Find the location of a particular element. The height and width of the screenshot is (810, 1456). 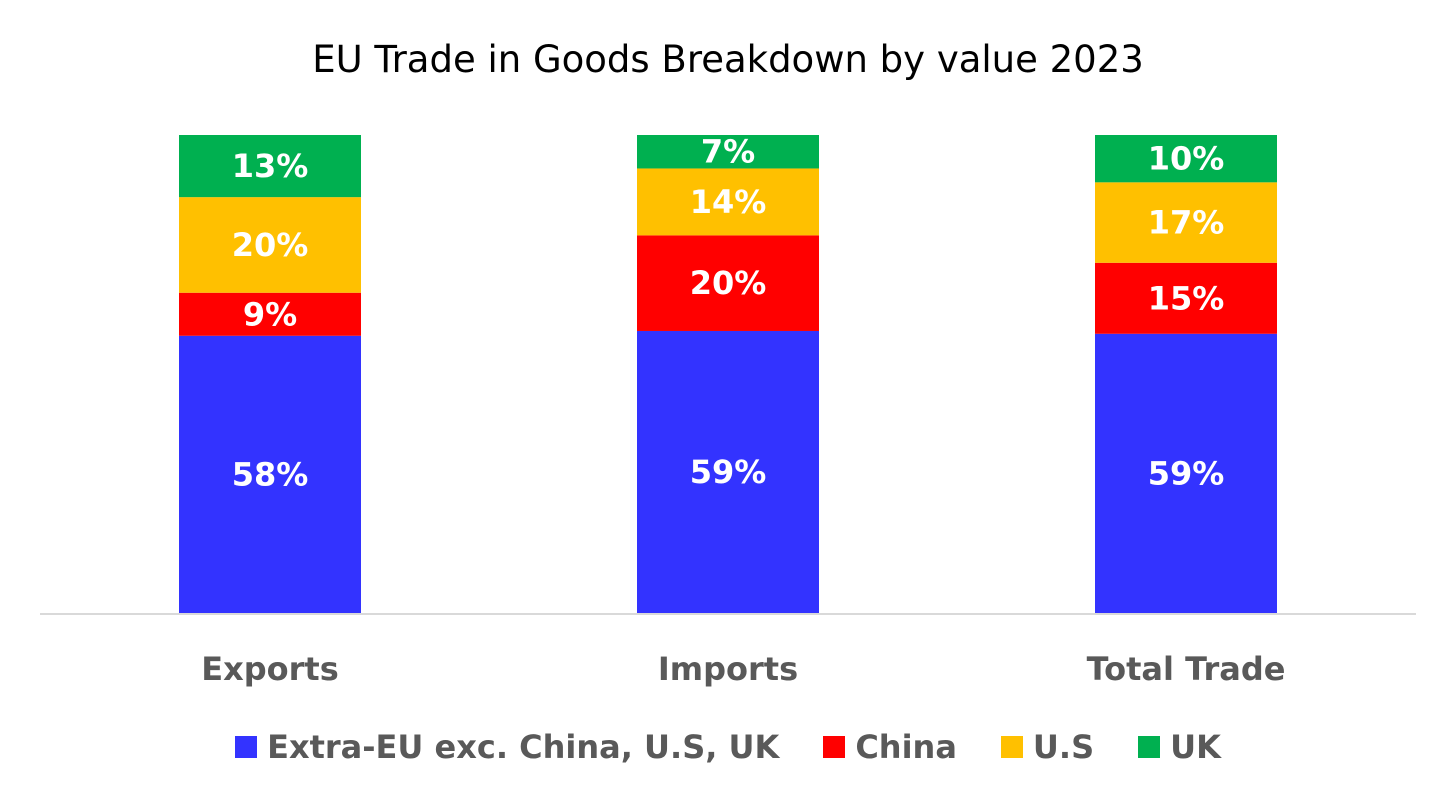

data-label: 58% is located at coordinates (270, 474).